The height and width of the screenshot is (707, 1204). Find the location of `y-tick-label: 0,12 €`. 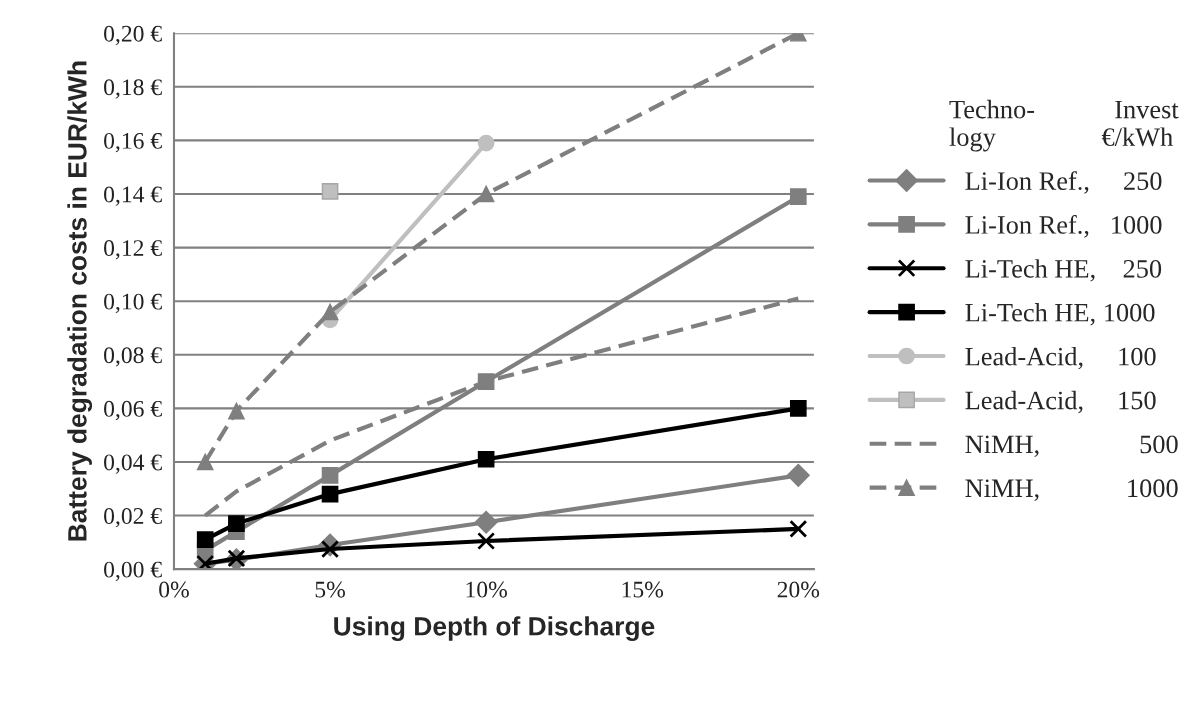

y-tick-label: 0,12 € is located at coordinates (133, 250).